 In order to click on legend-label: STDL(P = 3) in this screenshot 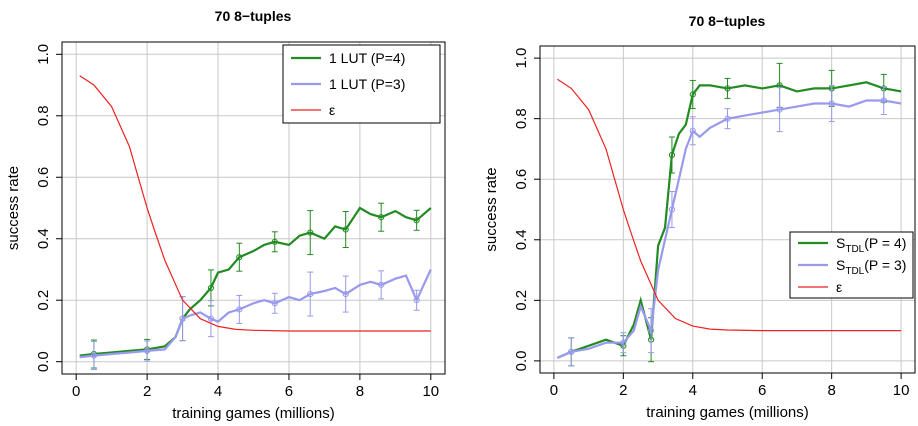, I will do `click(871, 267)`.